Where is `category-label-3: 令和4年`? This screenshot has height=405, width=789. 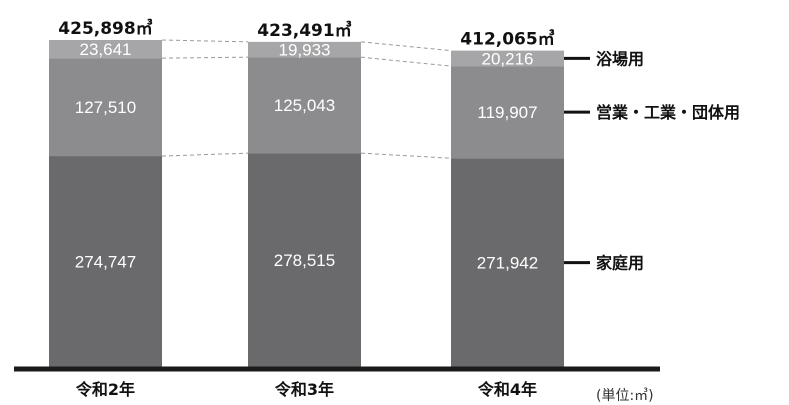
category-label-3: 令和4年 is located at coordinates (507, 389).